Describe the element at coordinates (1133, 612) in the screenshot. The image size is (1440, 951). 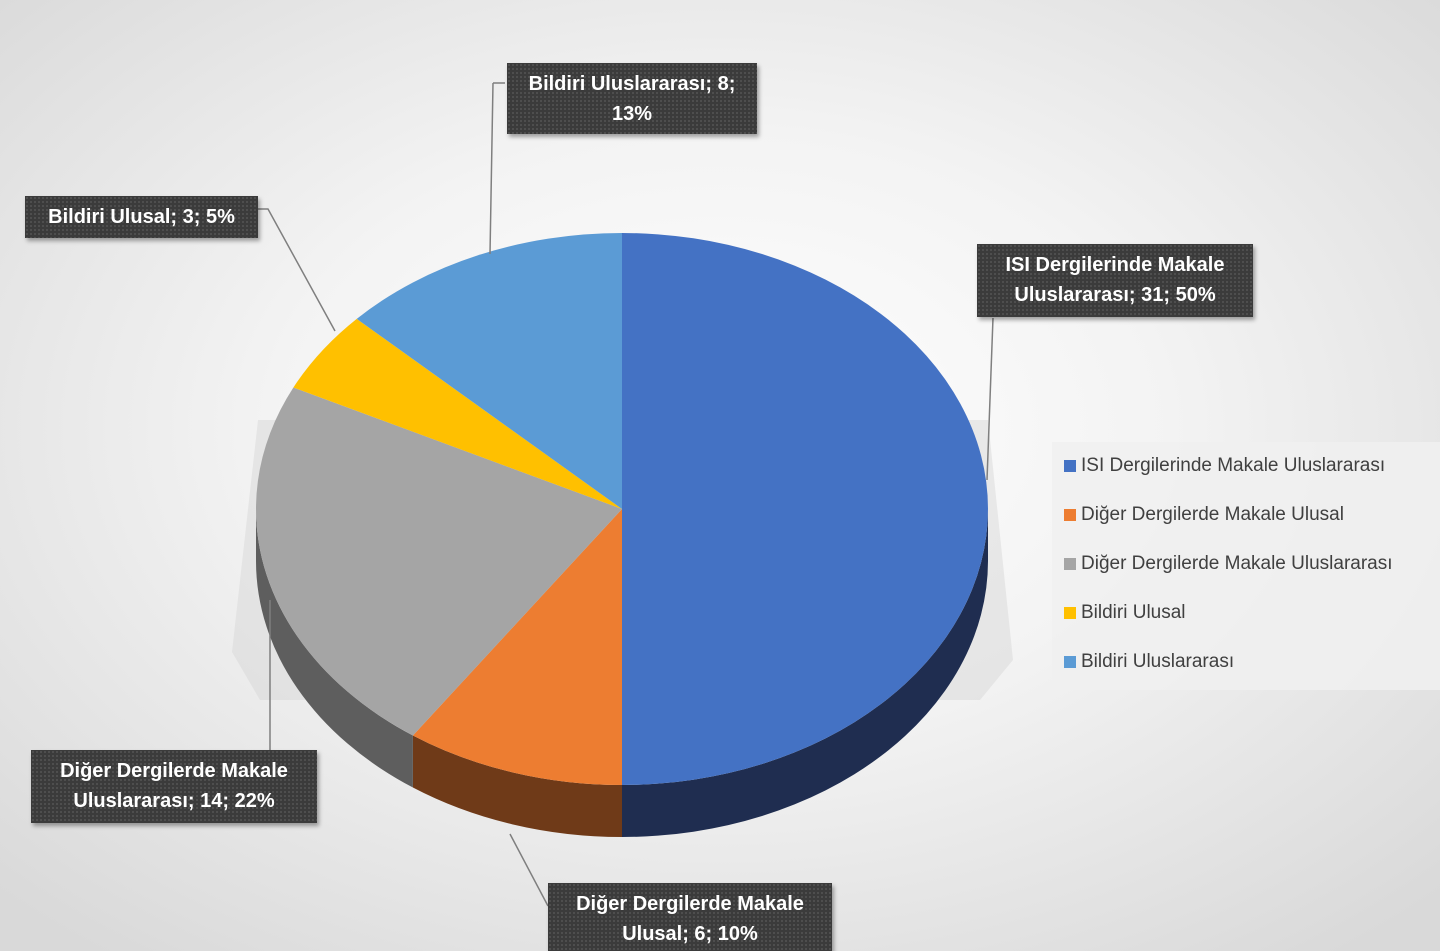
I see `legend-label: Bildiri Ulusal` at that location.